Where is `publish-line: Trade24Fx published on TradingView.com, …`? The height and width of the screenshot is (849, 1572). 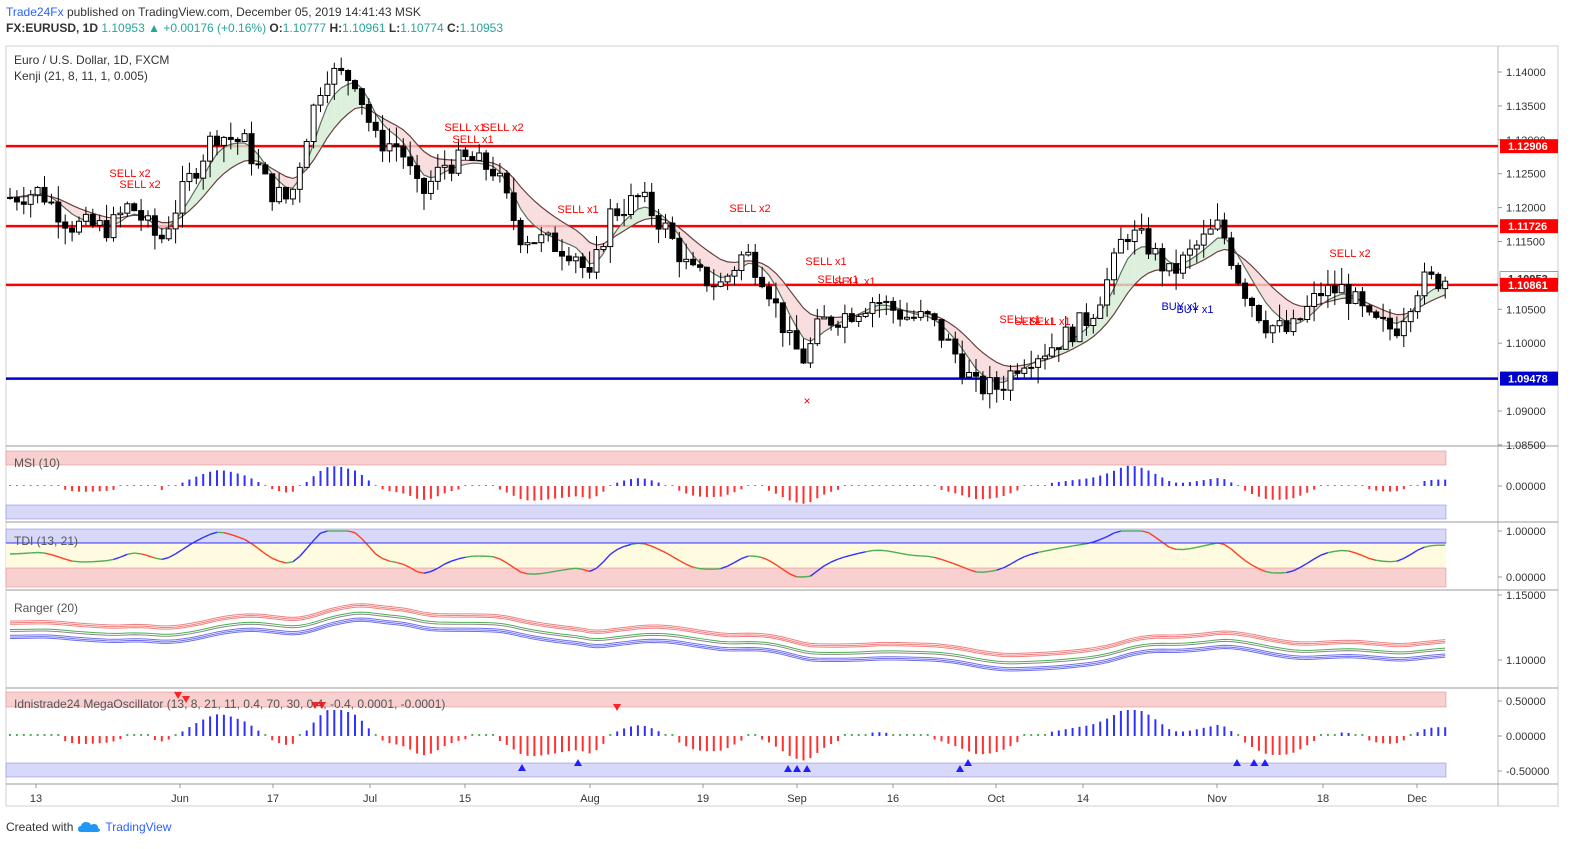
publish-line: Trade24Fx published on TradingView.com, … is located at coordinates (254, 12).